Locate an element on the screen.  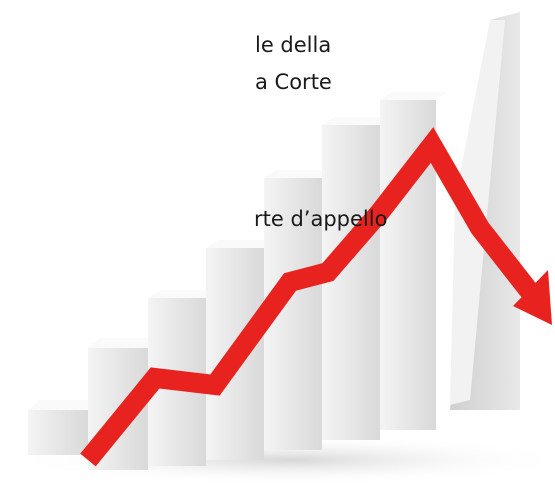
text-line: a Corte is located at coordinates (293, 82).